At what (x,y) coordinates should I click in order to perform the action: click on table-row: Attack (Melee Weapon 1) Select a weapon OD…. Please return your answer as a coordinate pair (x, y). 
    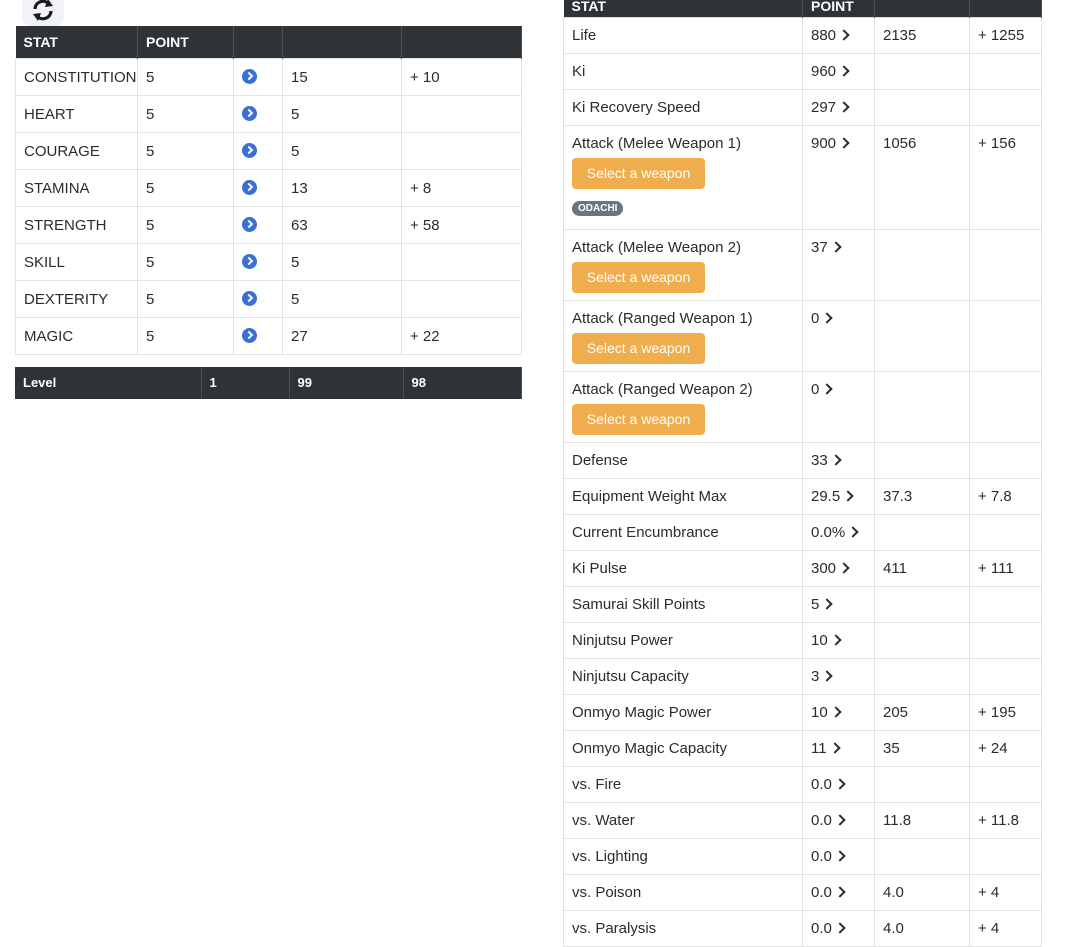
    Looking at the image, I should click on (802, 177).